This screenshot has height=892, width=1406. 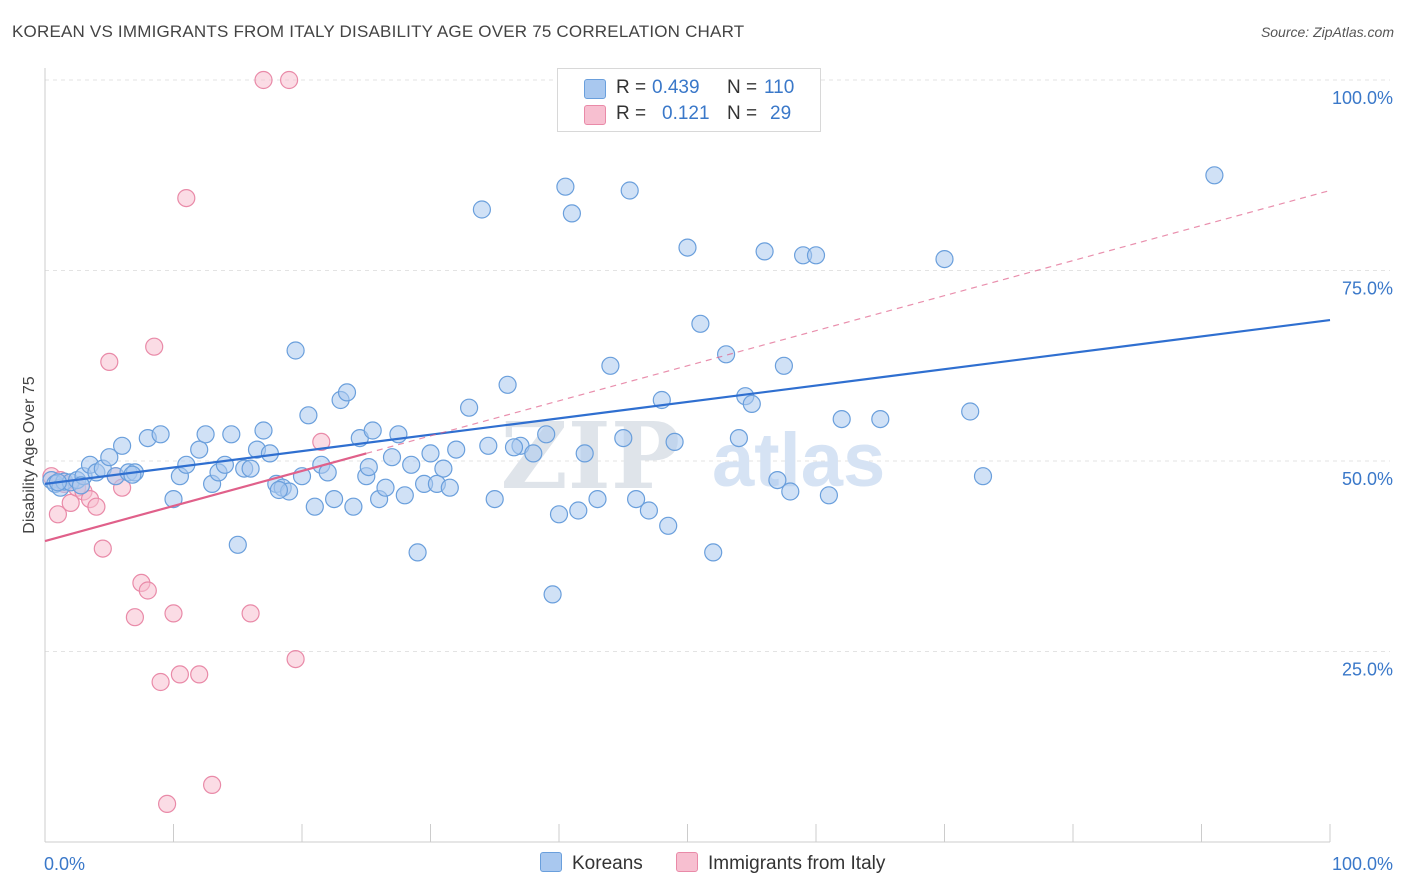 I want to click on y-tick-label: 50.0%, so click(x=1367, y=479).